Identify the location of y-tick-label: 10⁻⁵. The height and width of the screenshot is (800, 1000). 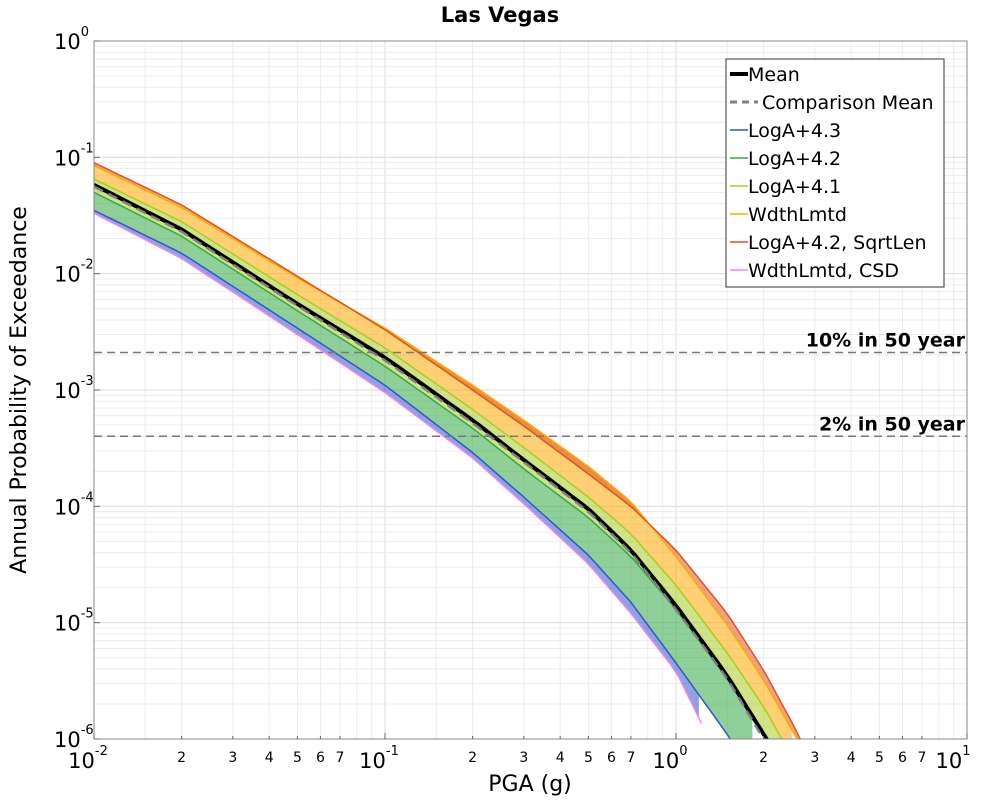
(74, 621).